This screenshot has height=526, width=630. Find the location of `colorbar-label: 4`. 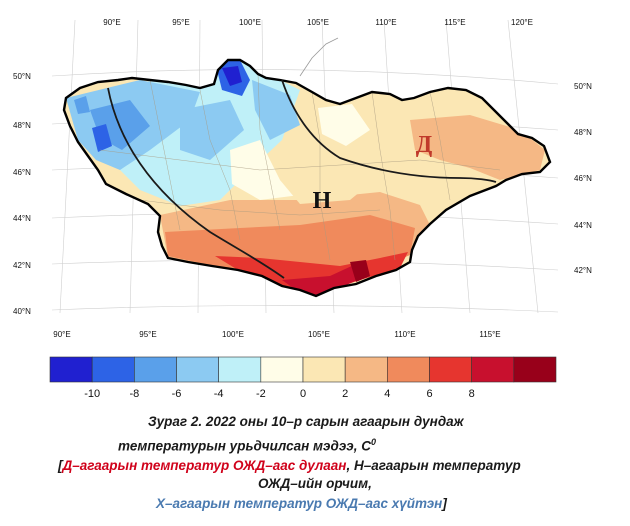

colorbar-label: 4 is located at coordinates (387, 394).